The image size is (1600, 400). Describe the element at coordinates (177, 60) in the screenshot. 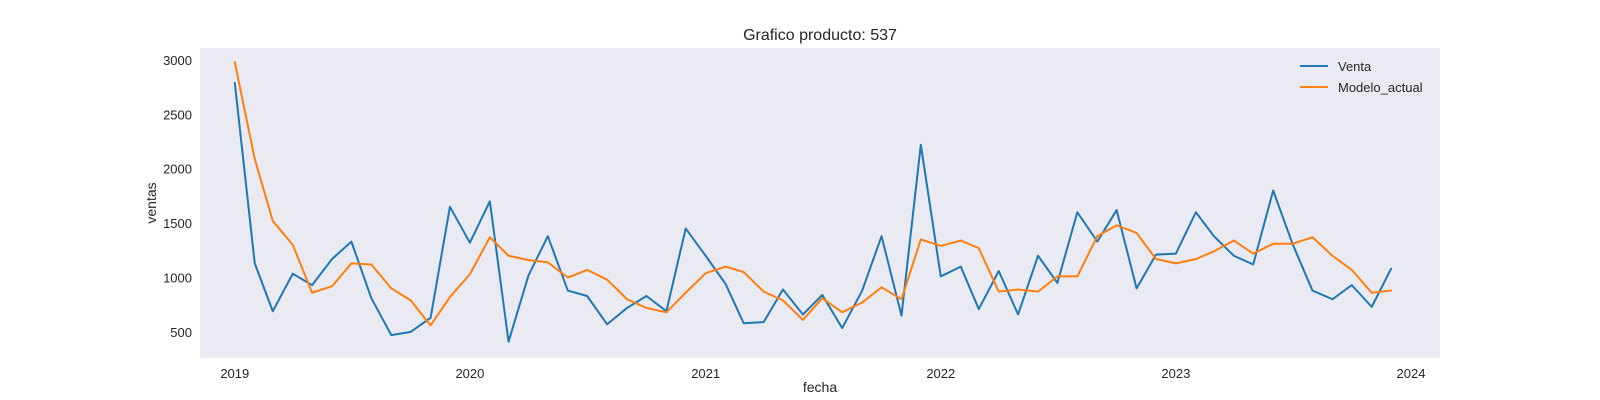

I see `y-tick-label: 3000` at that location.